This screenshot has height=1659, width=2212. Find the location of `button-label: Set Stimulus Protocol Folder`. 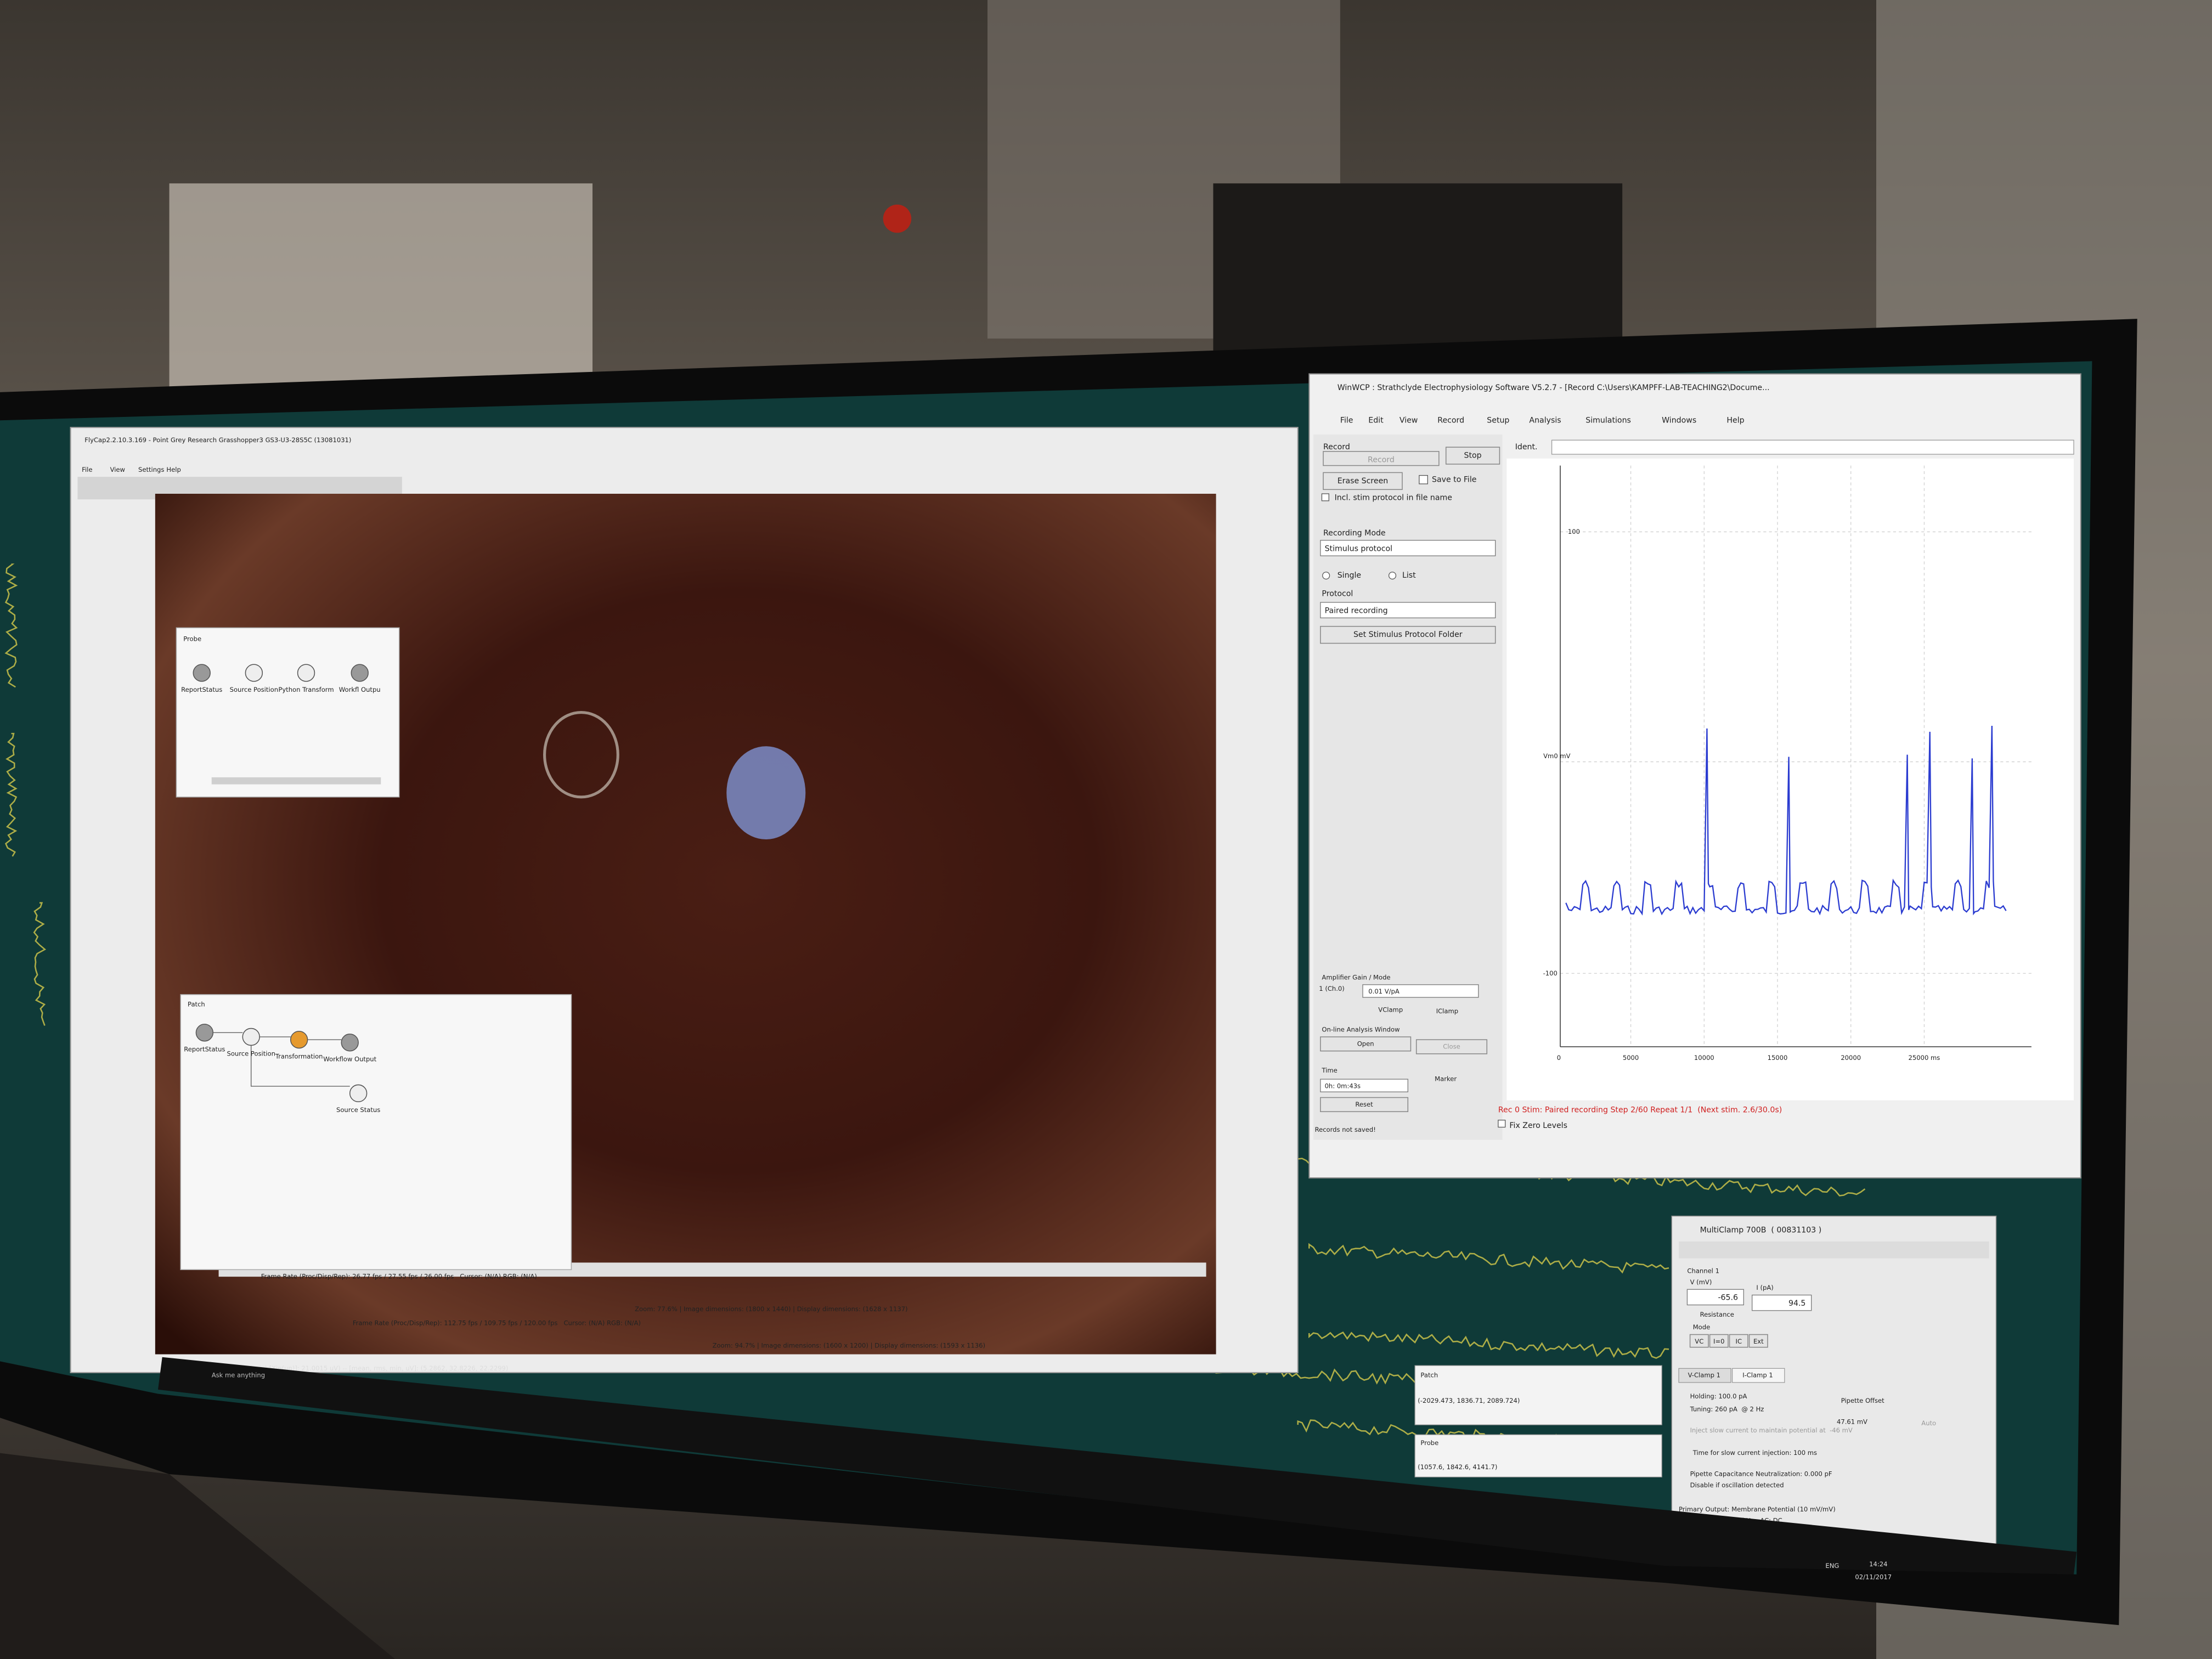

button-label: Set Stimulus Protocol Folder is located at coordinates (1408, 634).